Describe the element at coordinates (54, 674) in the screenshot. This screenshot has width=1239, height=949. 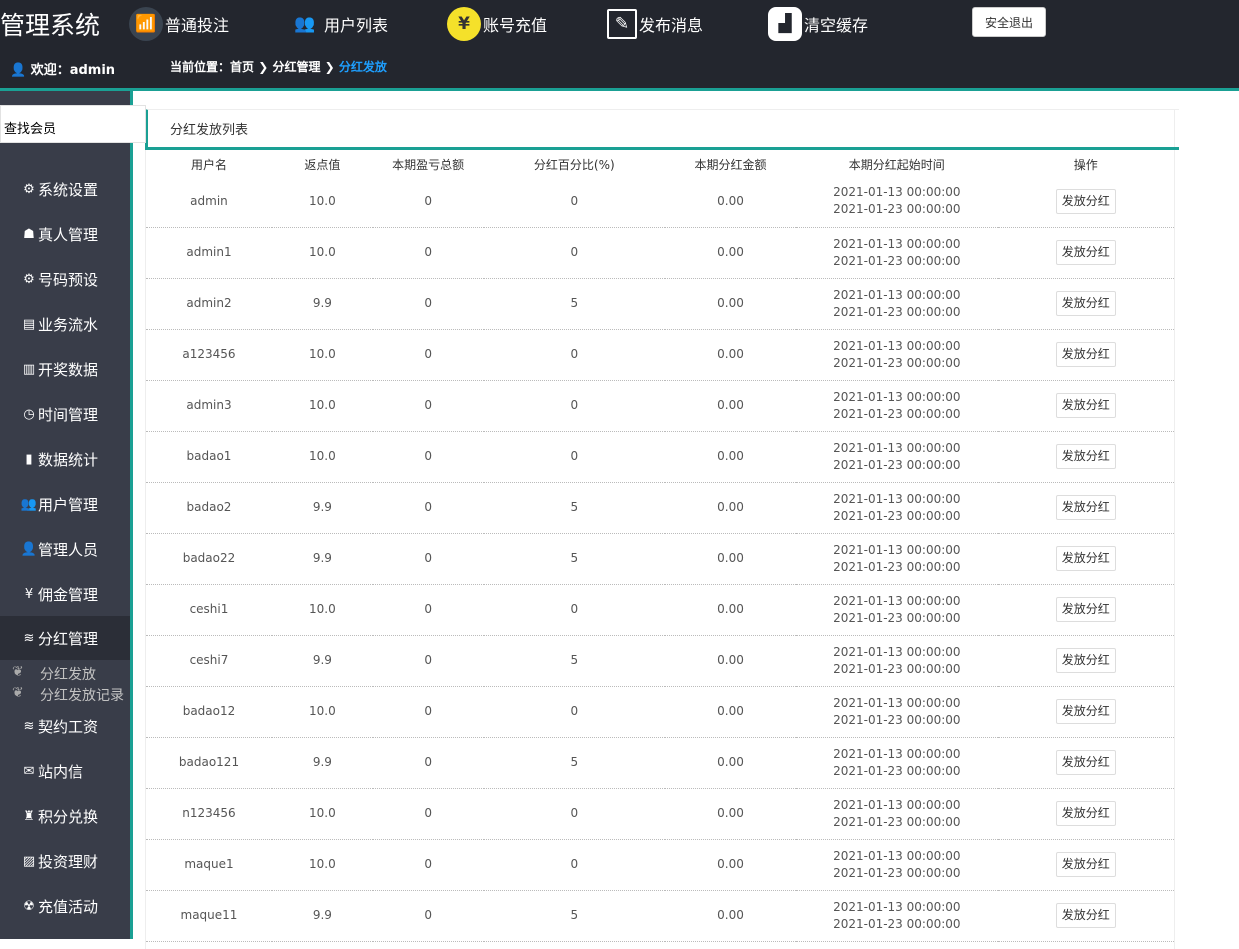
I see `sidebar-subitem-0: ❦ 分红发放` at that location.